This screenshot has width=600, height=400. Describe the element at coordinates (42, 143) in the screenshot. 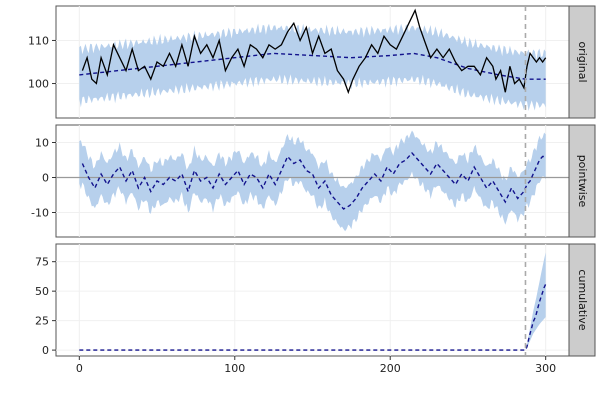

I see `y-tick-label: 10` at that location.